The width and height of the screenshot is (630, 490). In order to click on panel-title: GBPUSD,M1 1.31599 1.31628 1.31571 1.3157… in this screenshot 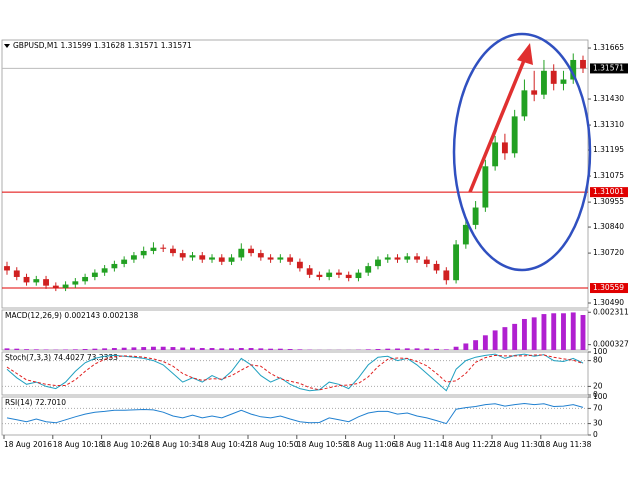, I will do `click(102, 45)`.